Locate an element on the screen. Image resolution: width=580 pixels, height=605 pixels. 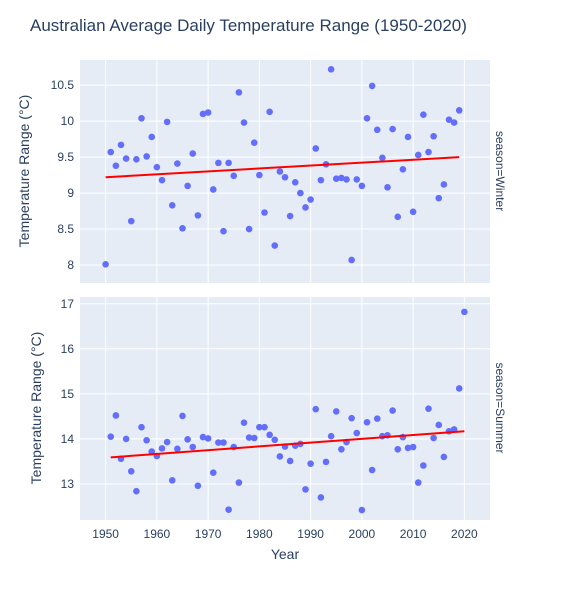
x-tick-label: 1980 is located at coordinates (259, 534).